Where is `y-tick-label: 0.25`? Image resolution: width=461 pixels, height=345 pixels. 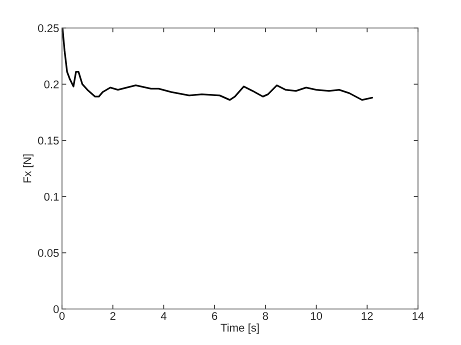 y-tick-label: 0.25 is located at coordinates (48, 28).